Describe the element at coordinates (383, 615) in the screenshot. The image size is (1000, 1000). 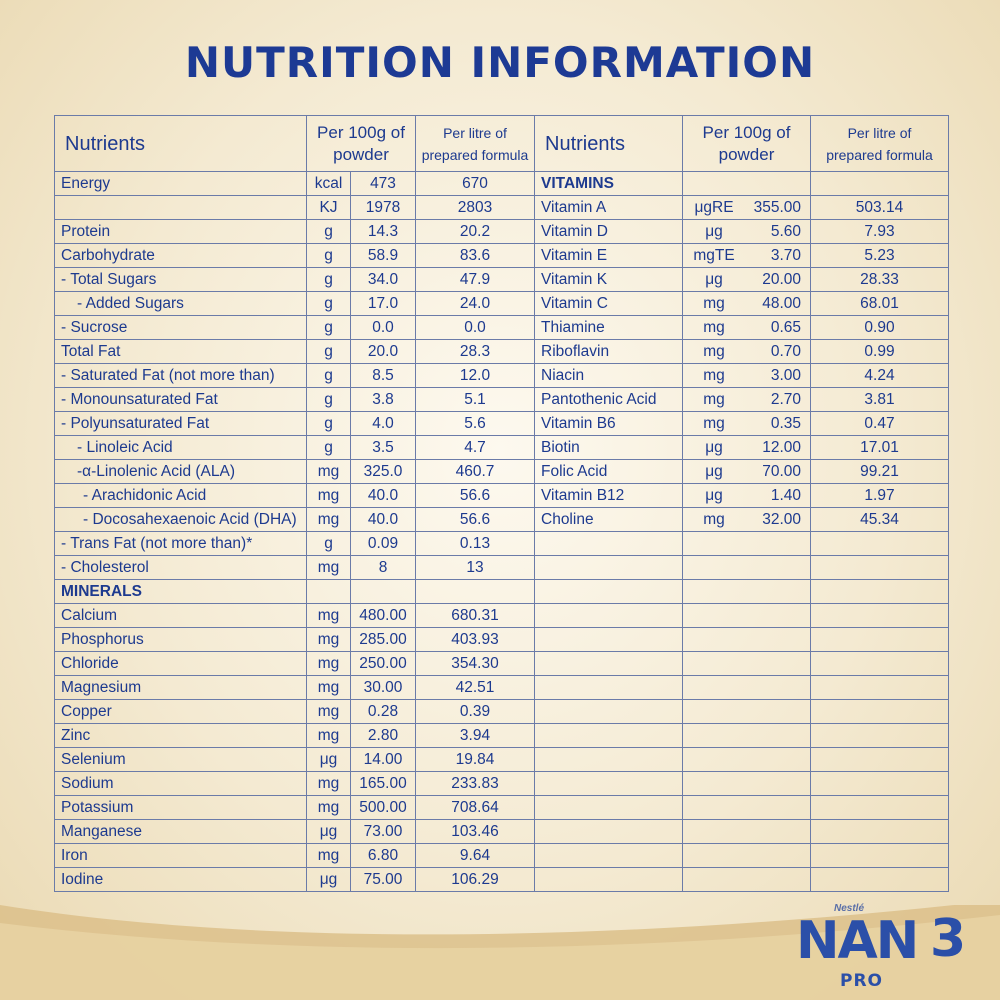
I see `value-per-100g: 480.00` at that location.